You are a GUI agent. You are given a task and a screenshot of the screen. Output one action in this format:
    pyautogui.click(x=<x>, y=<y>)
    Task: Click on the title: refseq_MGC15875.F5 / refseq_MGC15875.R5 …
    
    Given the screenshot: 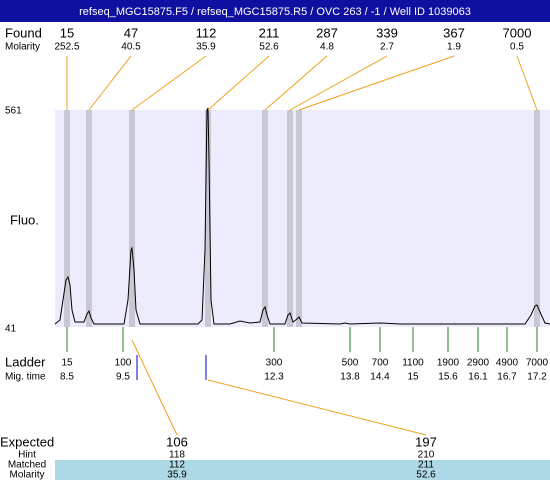 What is the action you would take?
    pyautogui.click(x=275, y=12)
    